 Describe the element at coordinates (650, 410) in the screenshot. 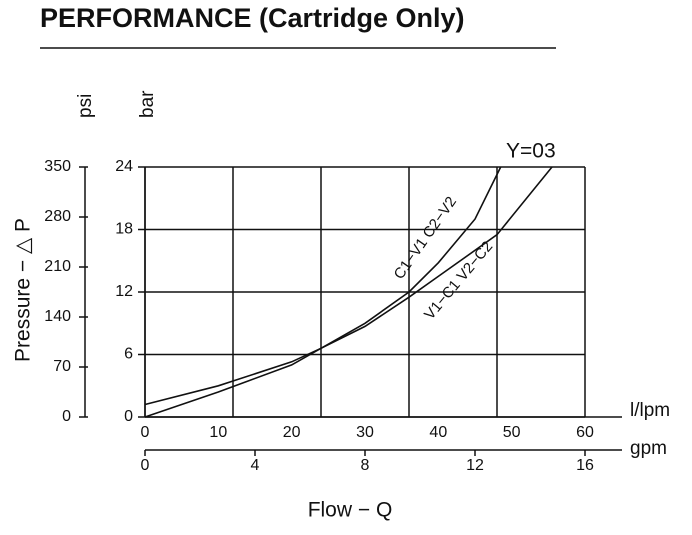

I see `x-unit: l/lpm` at that location.